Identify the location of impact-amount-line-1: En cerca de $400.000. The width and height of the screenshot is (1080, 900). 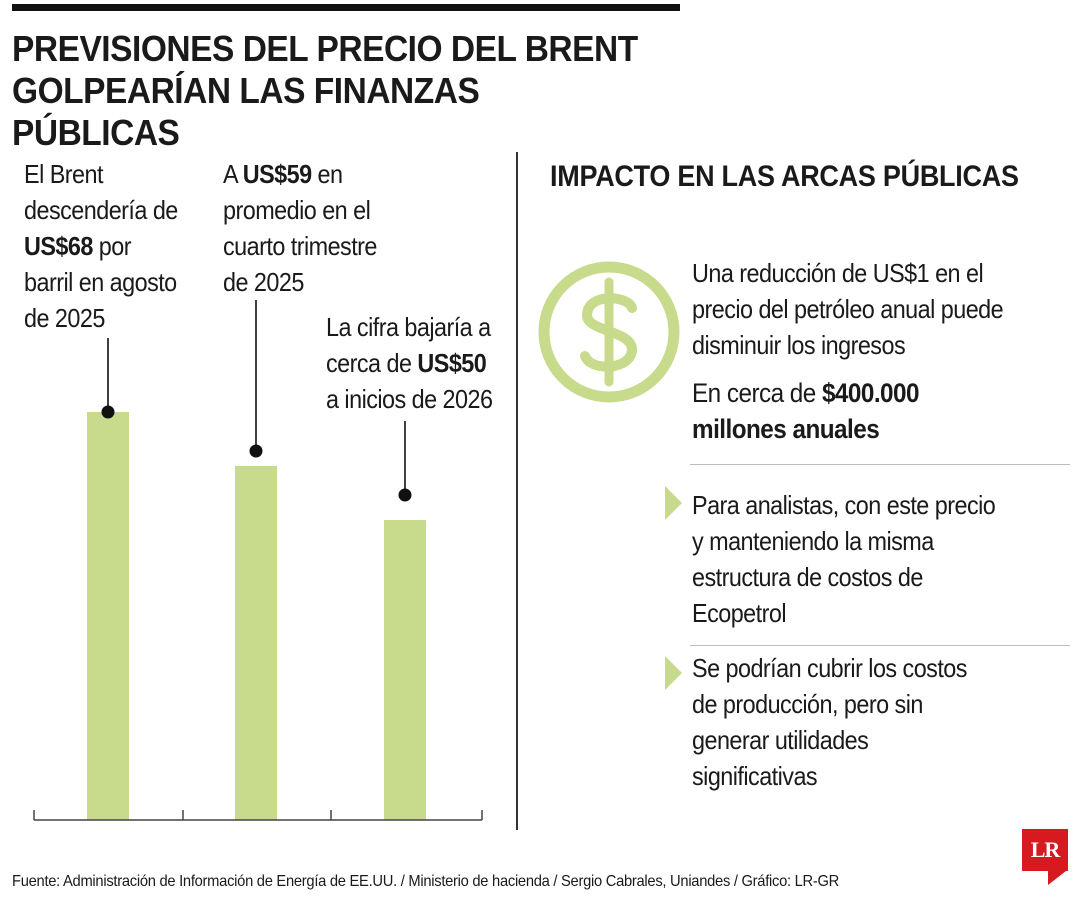
(806, 393).